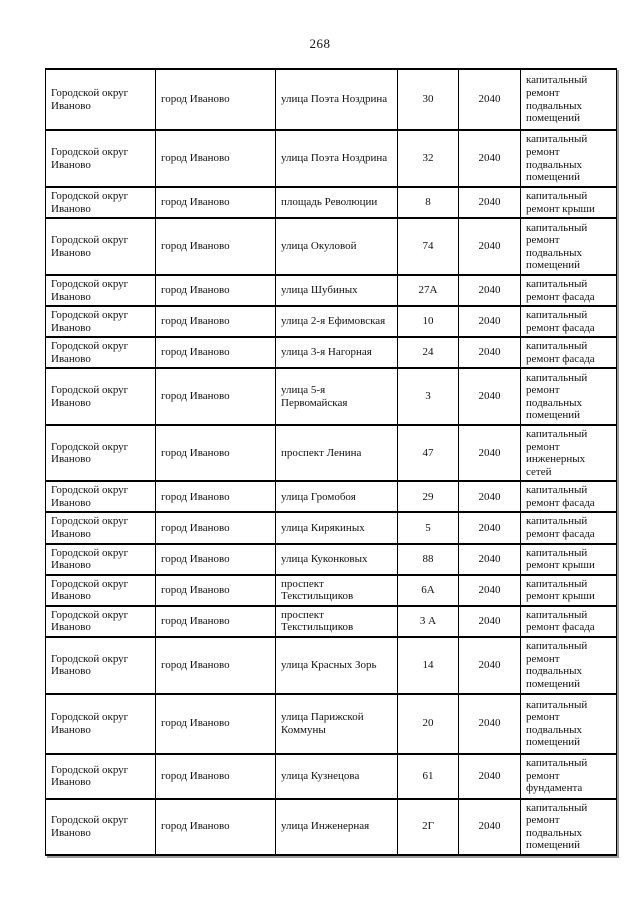  I want to click on house-number-cell: 30, so click(428, 99).